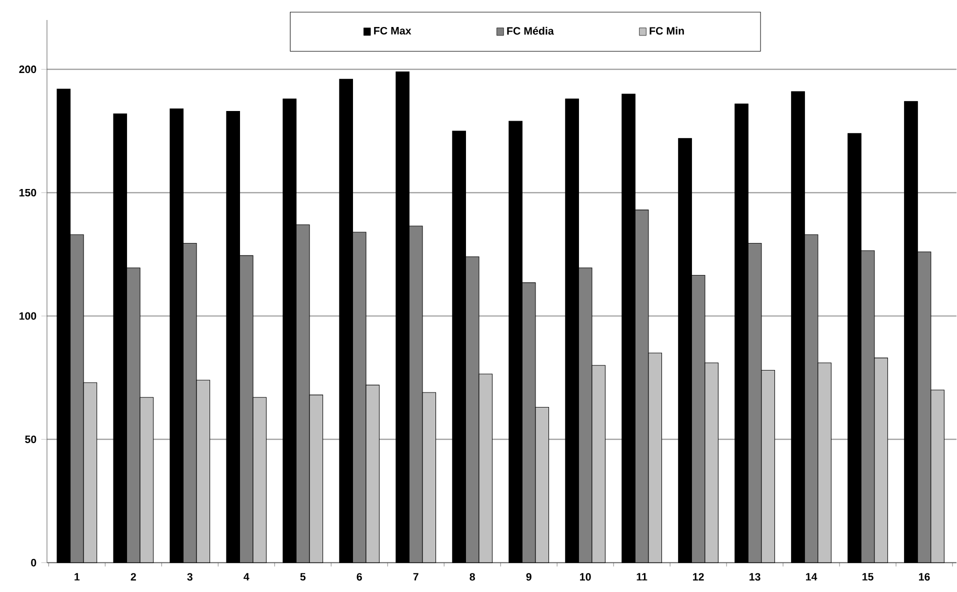 The image size is (957, 592). What do you see at coordinates (529, 577) in the screenshot?
I see `x-tick-label: 9` at bounding box center [529, 577].